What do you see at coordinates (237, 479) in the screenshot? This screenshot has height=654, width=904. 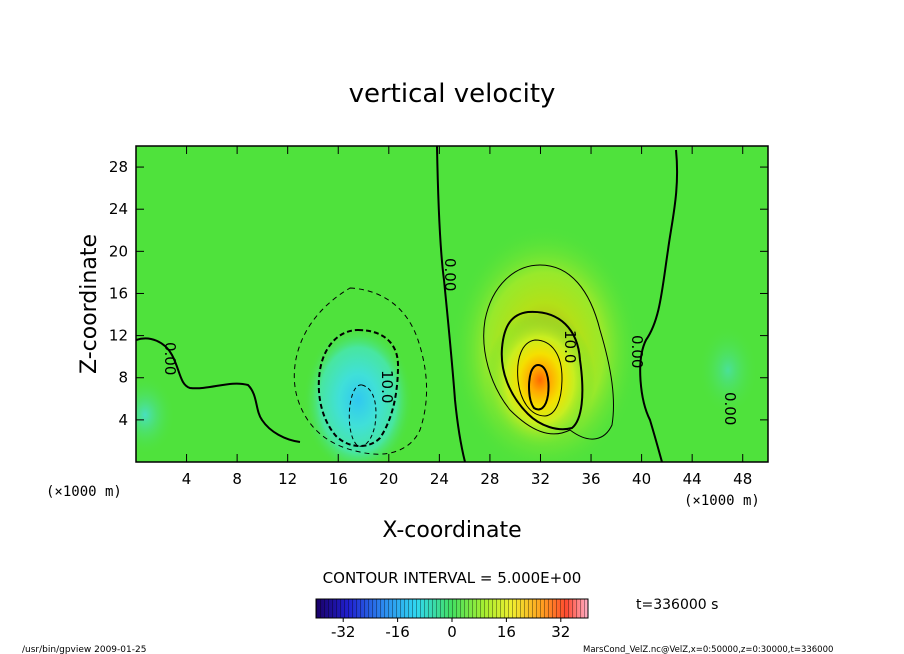 I see `x-tick-label: 8` at bounding box center [237, 479].